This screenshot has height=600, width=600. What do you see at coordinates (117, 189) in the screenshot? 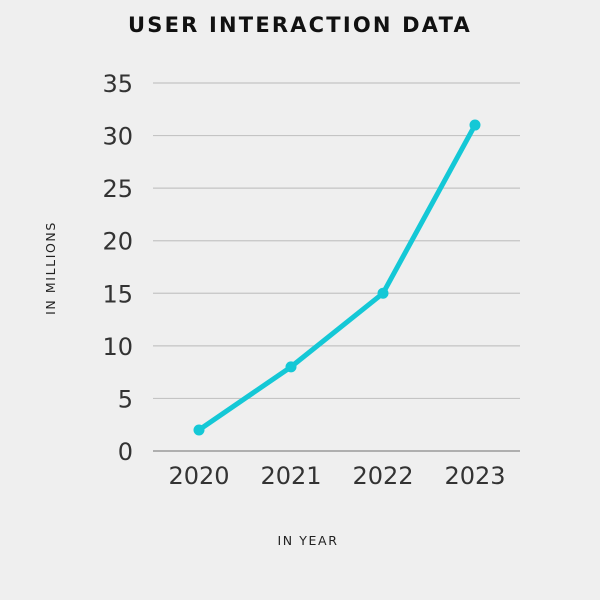
I see `y-tick-label: 25` at bounding box center [117, 189].